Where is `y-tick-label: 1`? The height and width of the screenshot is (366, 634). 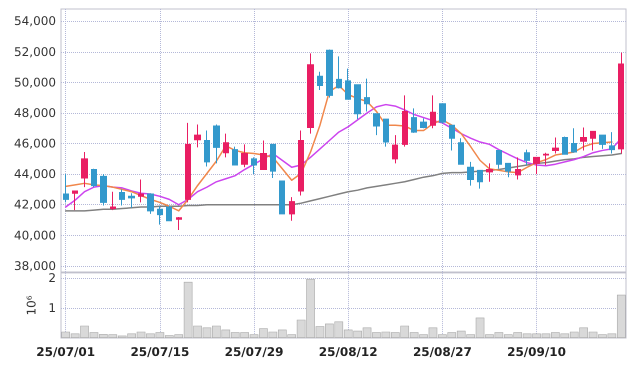
y-tick-label: 1 is located at coordinates (52, 308).